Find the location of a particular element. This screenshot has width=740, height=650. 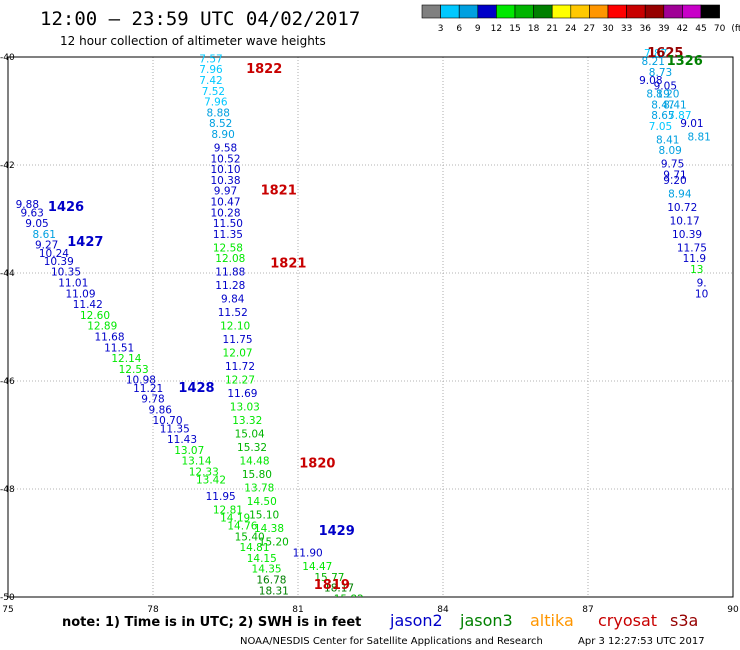

wave-height-value: 9.01 is located at coordinates (691, 124).